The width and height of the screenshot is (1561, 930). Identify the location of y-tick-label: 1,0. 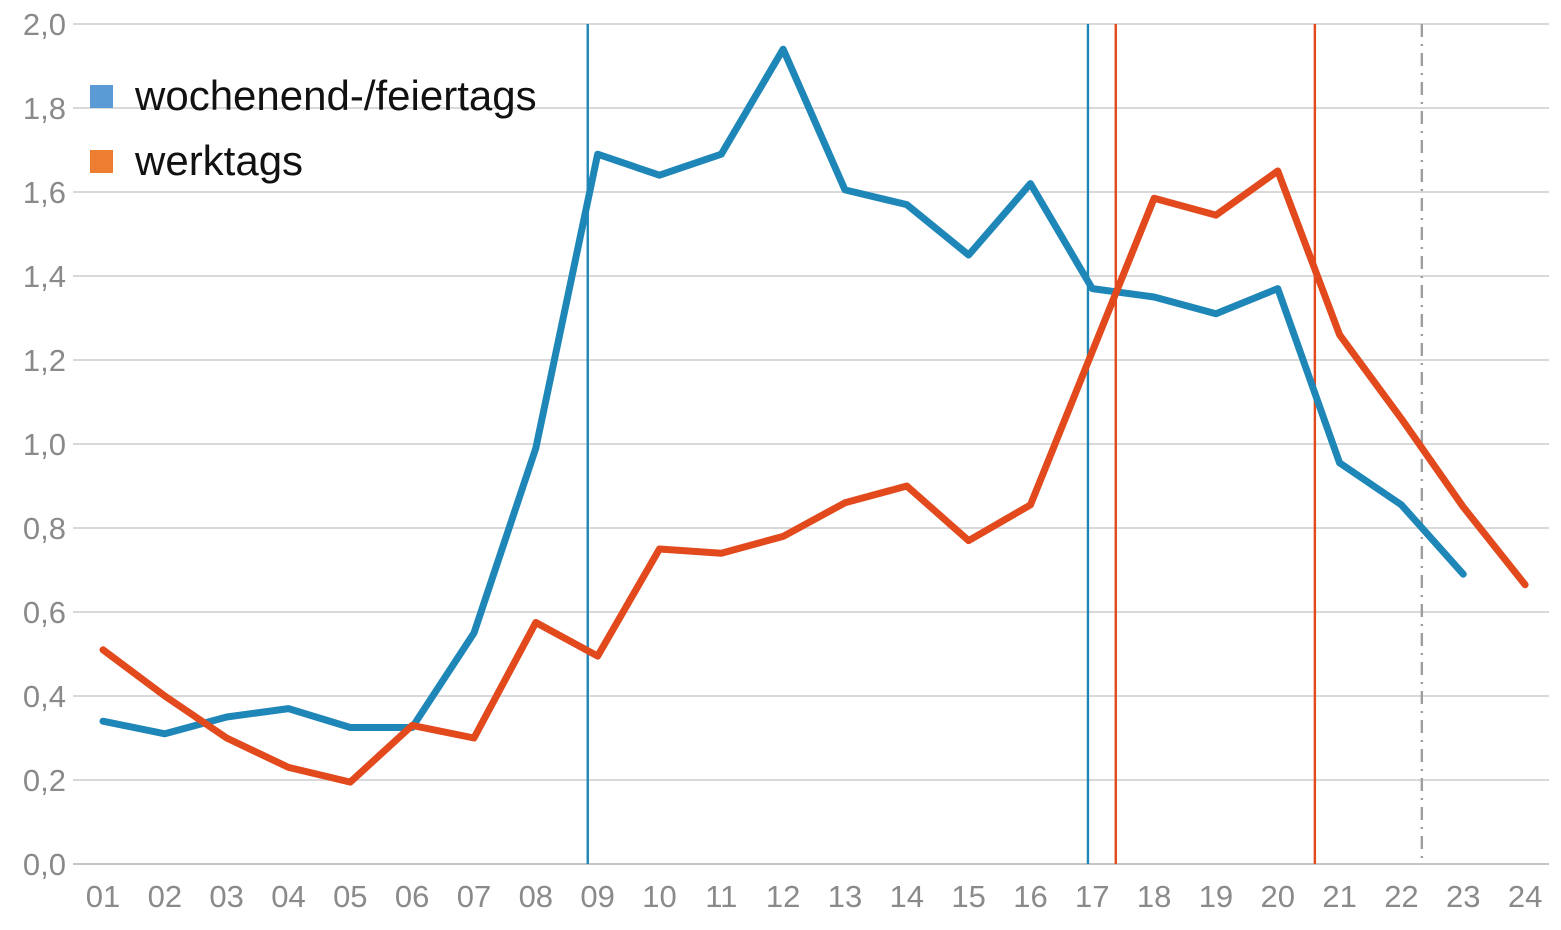
(44, 444).